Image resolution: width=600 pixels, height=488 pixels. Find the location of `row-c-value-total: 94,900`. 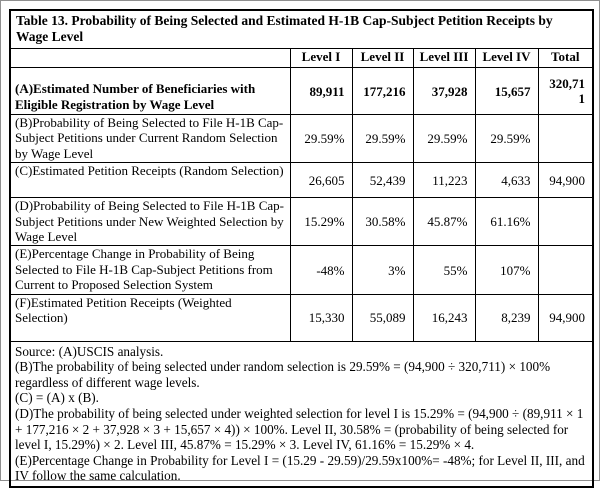

row-c-value-total: 94,900 is located at coordinates (565, 180).